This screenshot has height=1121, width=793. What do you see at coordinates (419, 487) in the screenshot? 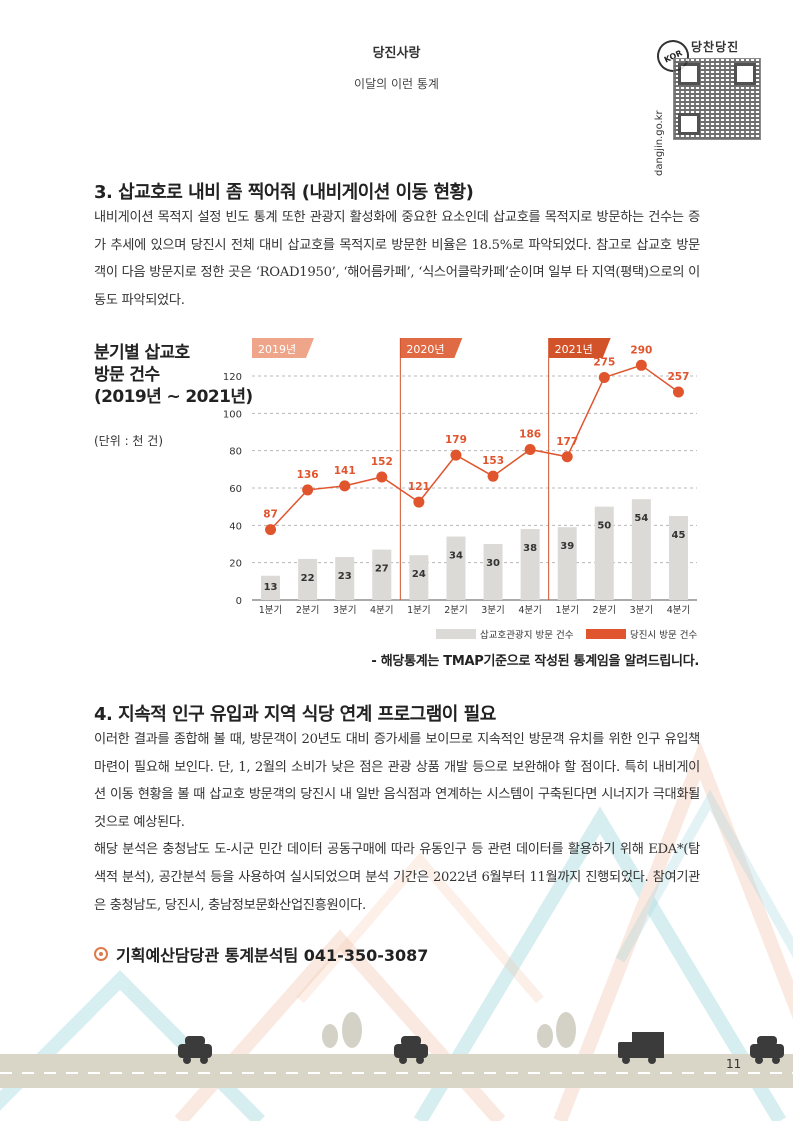
I see `line-value-label: 121` at bounding box center [419, 487].